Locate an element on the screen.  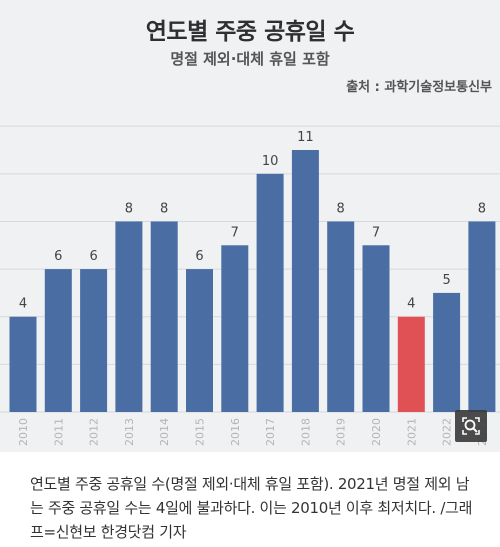
x-tick-label-2016: 2016 is located at coordinates (235, 432).